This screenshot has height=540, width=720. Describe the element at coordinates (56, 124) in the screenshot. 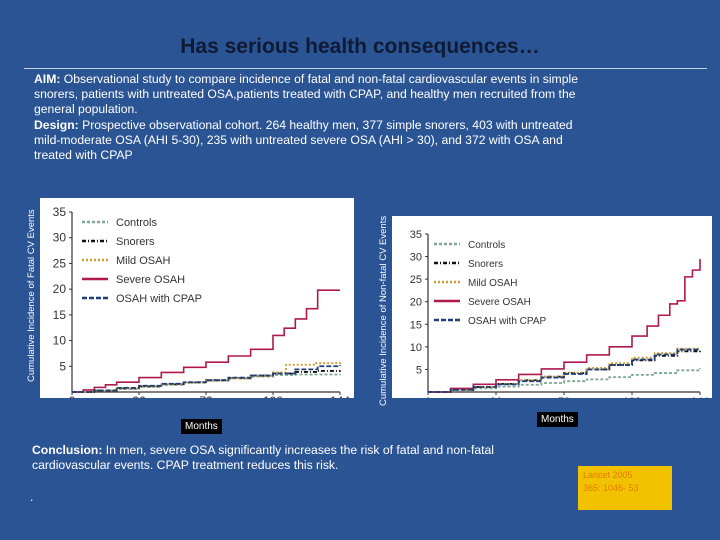

I see `design-label: Design:` at that location.